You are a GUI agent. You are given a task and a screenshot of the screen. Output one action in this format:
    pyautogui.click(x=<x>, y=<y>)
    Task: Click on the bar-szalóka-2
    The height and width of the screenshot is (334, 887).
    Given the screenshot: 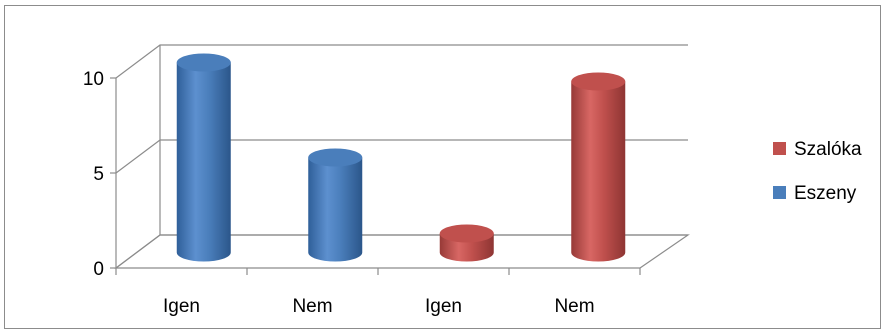 What is the action you would take?
    pyautogui.click(x=466, y=243)
    